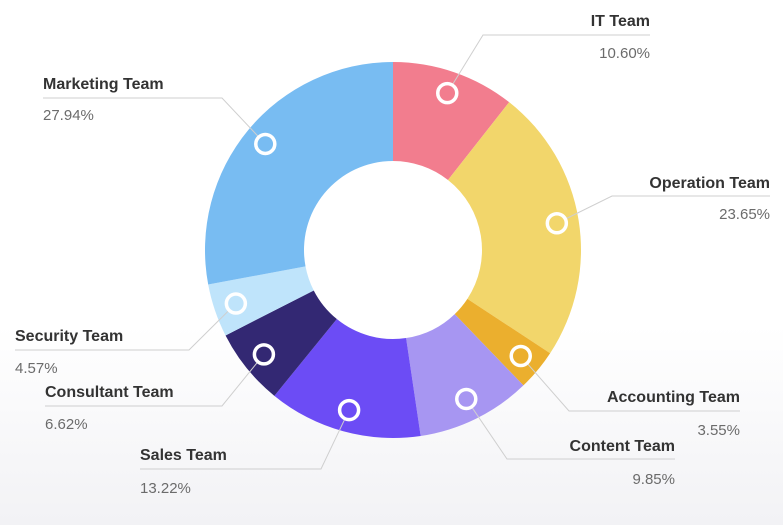 This screenshot has width=783, height=525. What do you see at coordinates (155, 380) in the screenshot?
I see `leader-line-consultant-team` at bounding box center [155, 380].